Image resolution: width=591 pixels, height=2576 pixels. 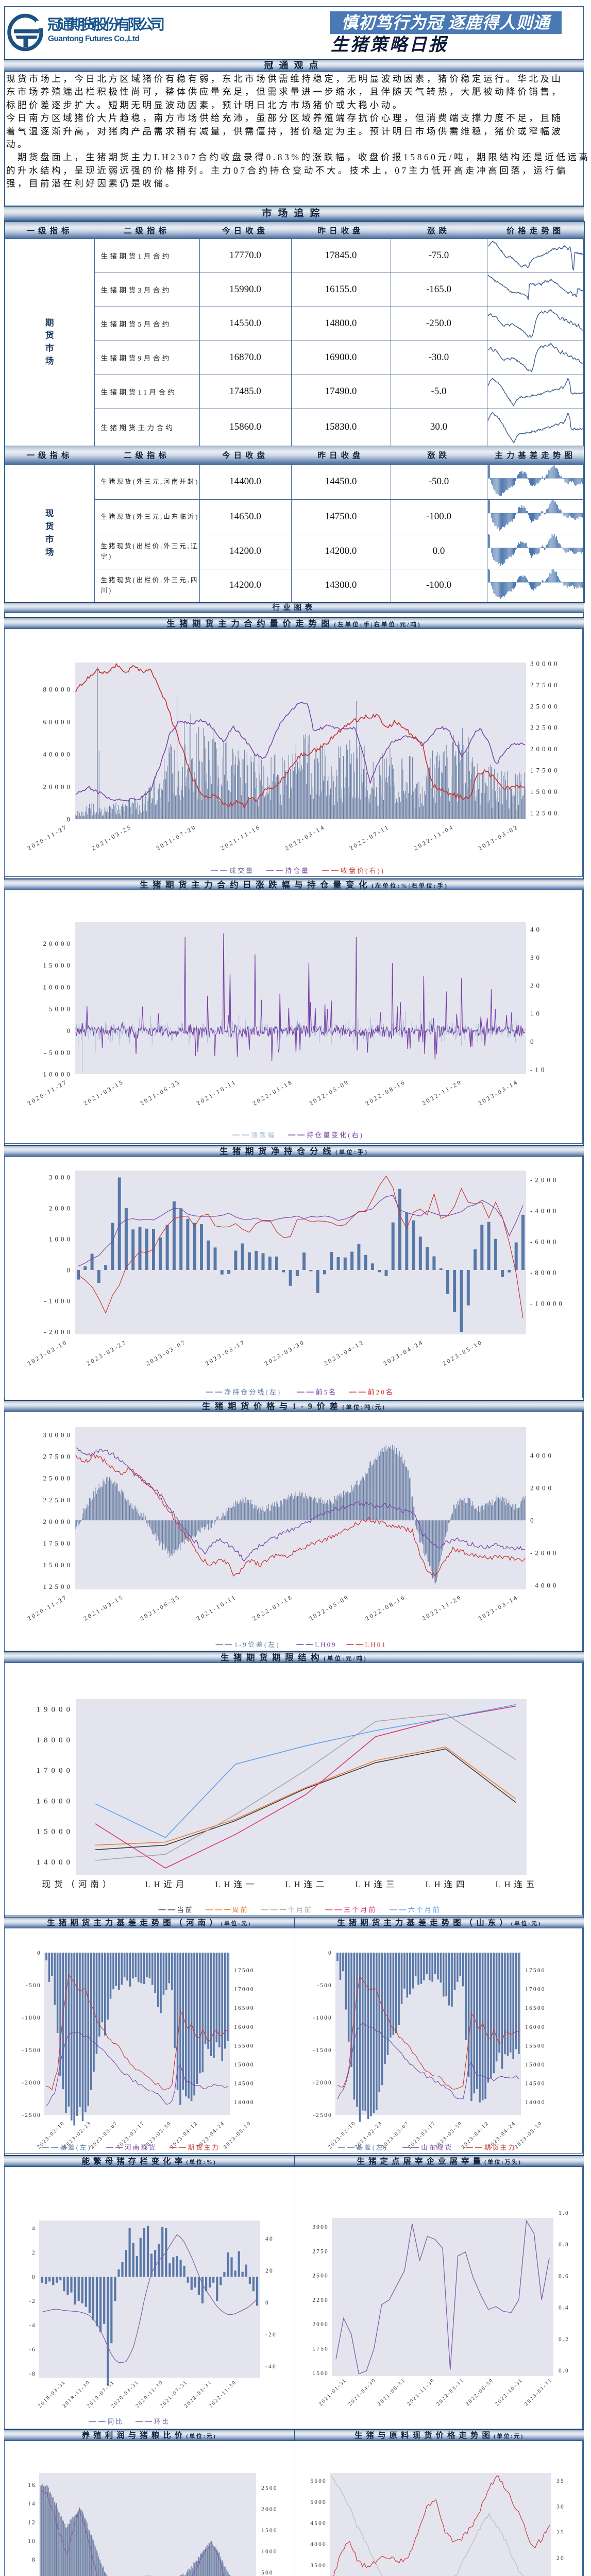 I want to click on svg-text: 1000, so click(x=269, y=2552).